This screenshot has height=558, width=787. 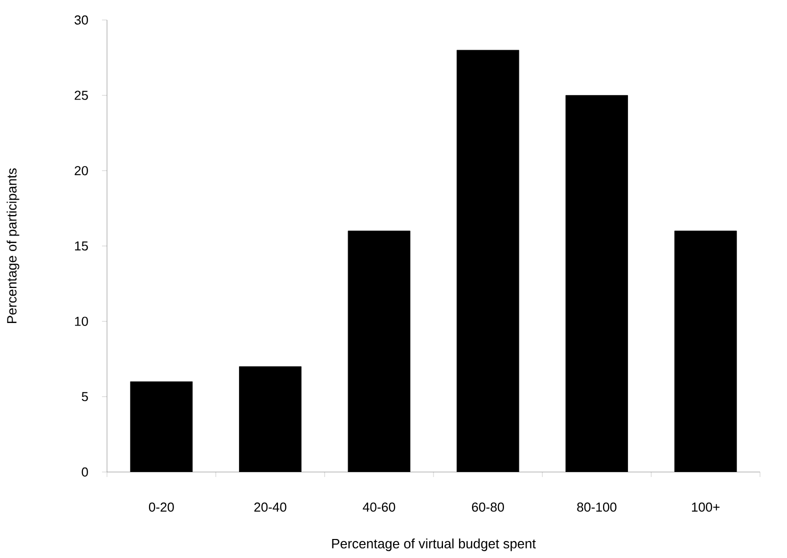 I want to click on y-tick-label: 30, so click(x=81, y=20).